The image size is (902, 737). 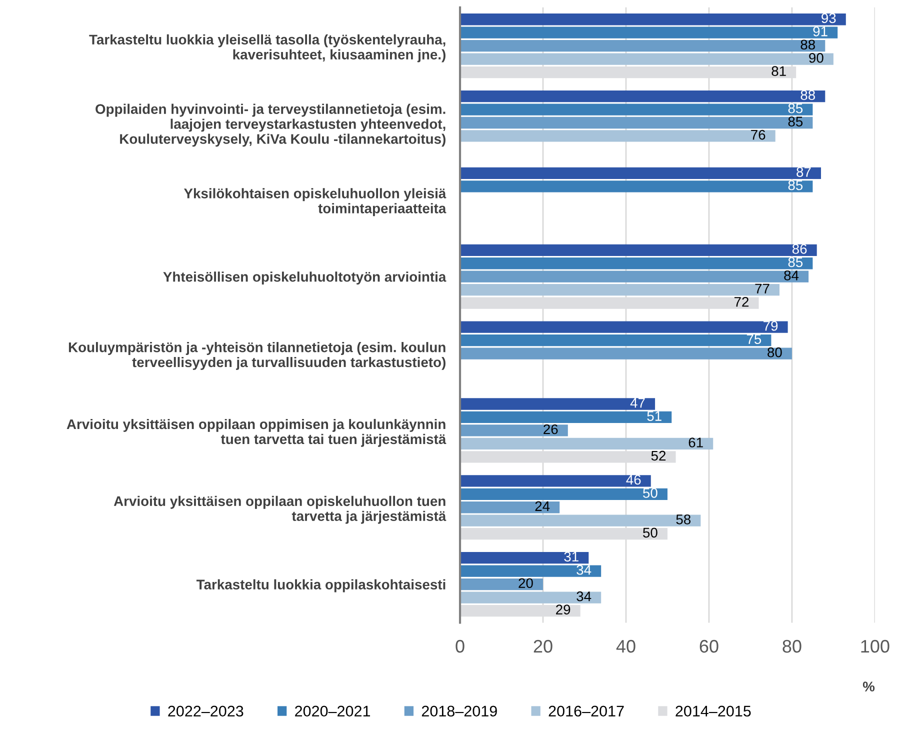 What do you see at coordinates (775, 352) in the screenshot?
I see `data-label: 80` at bounding box center [775, 352].